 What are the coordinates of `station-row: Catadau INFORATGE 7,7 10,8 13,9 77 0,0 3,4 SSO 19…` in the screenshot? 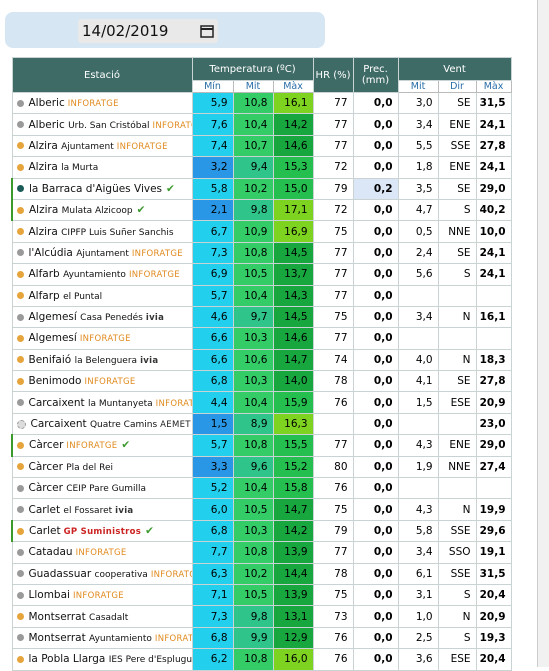 It's located at (261, 552).